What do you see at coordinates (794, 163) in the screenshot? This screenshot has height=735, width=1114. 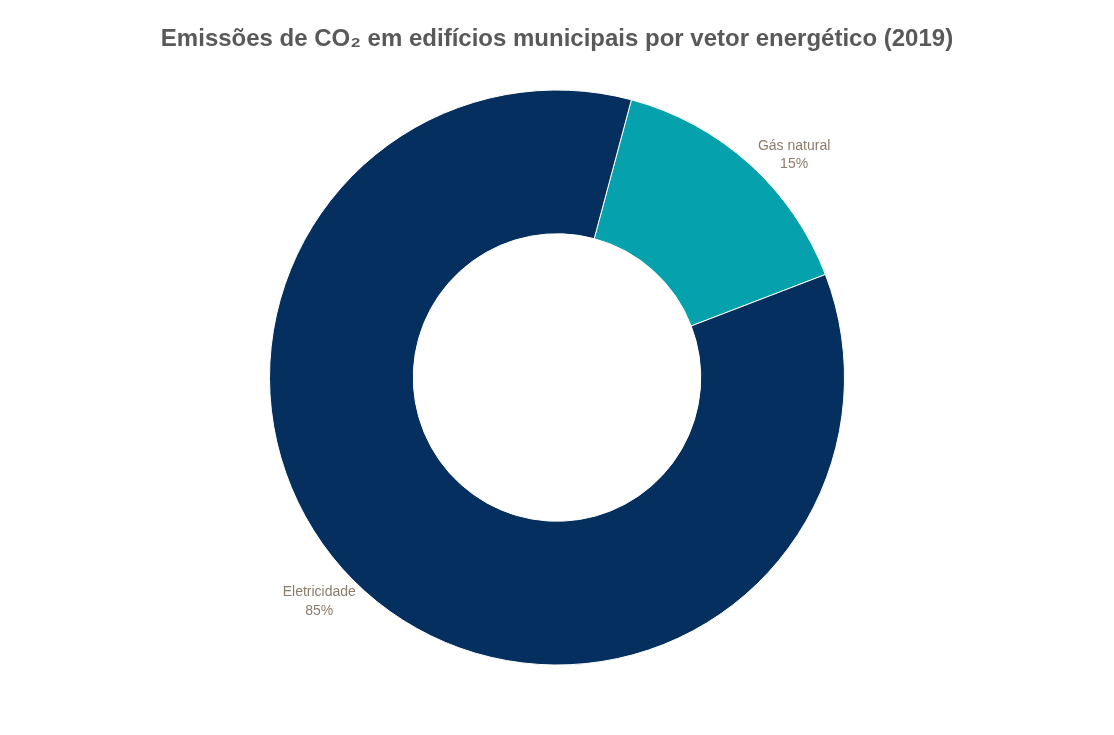 I see `data-label: 15%` at bounding box center [794, 163].